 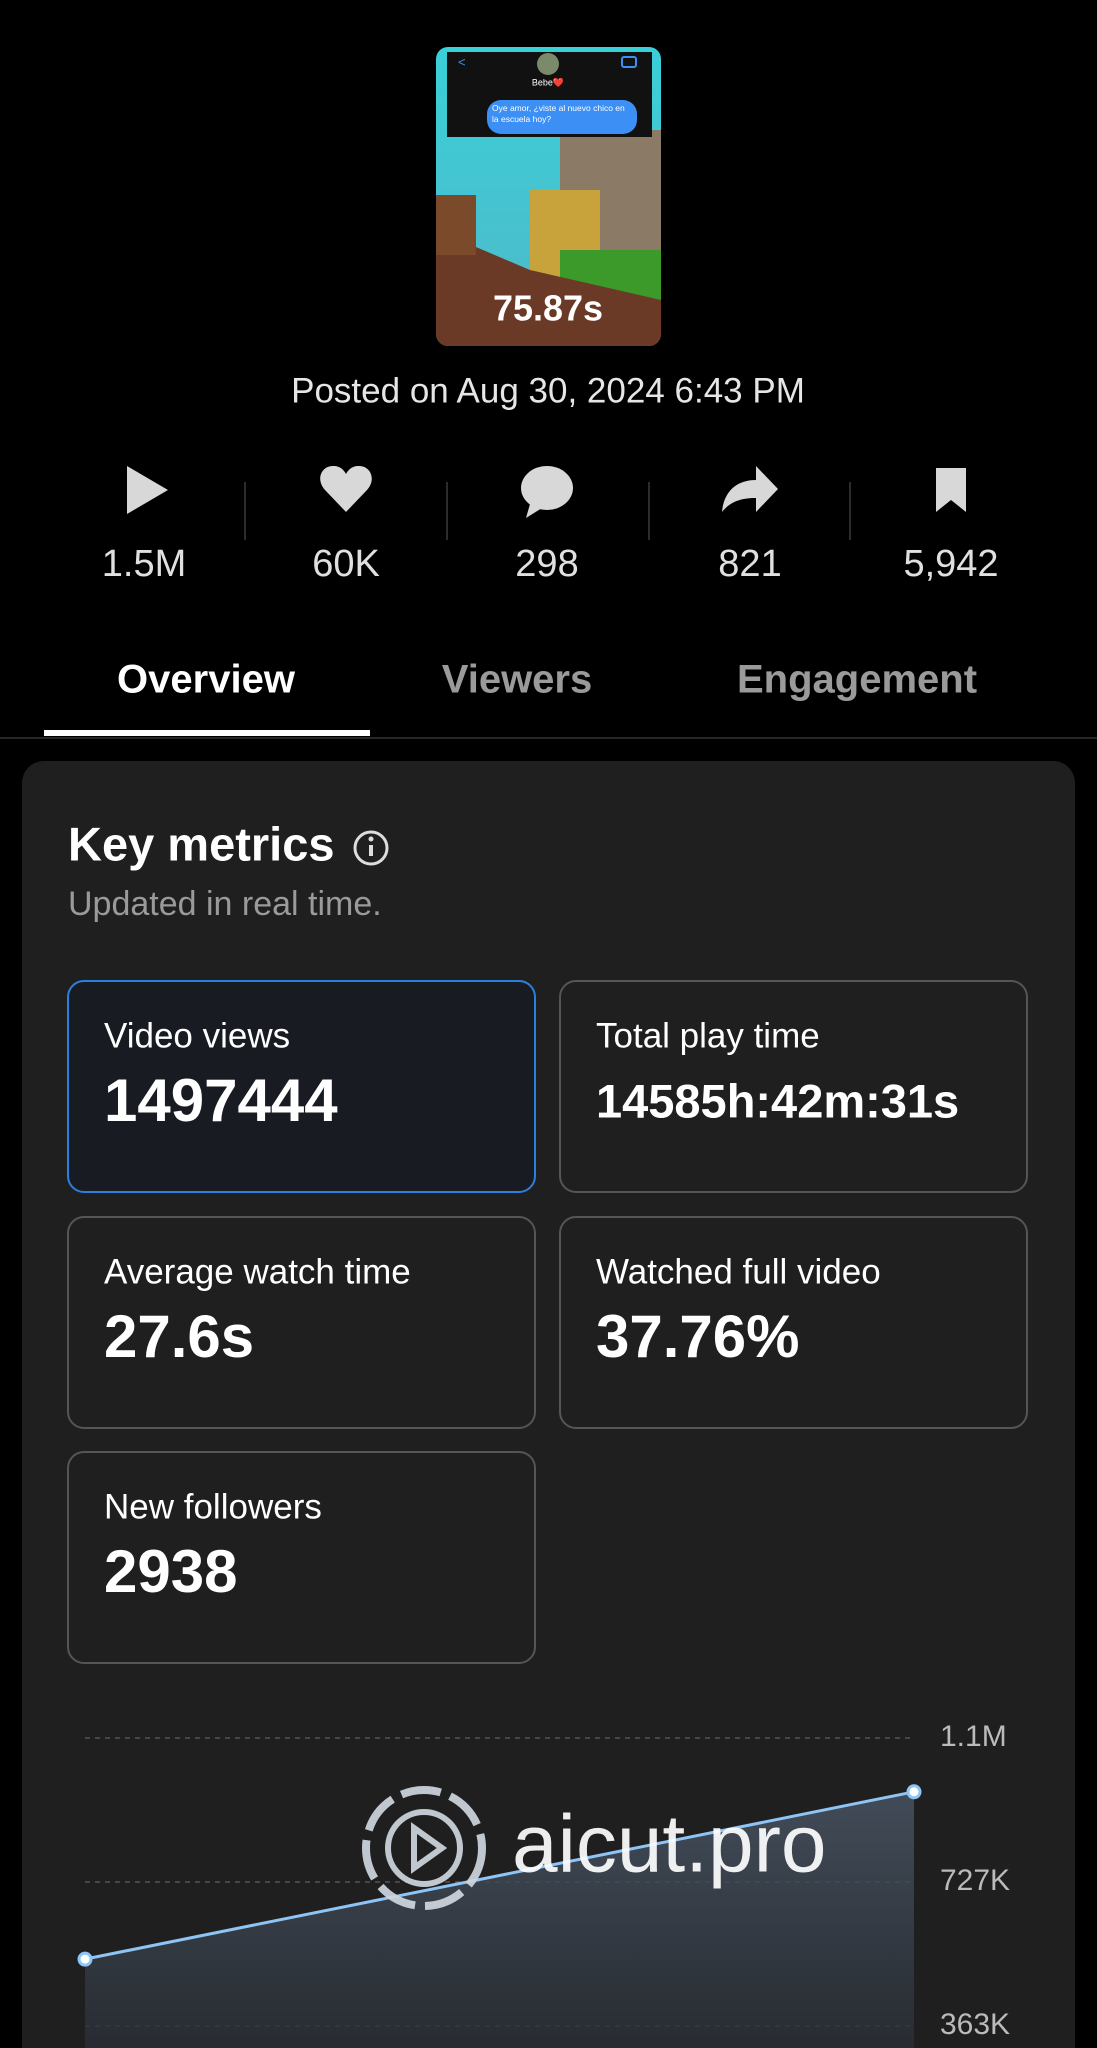 I want to click on watermark: aicut.pro, so click(x=594, y=1848).